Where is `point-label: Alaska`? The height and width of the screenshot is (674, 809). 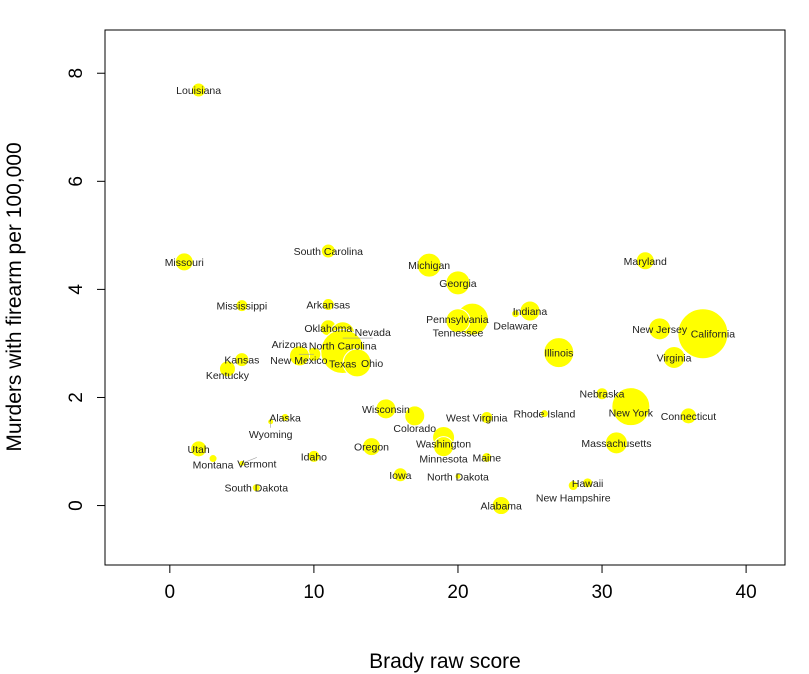 point-label: Alaska is located at coordinates (285, 418).